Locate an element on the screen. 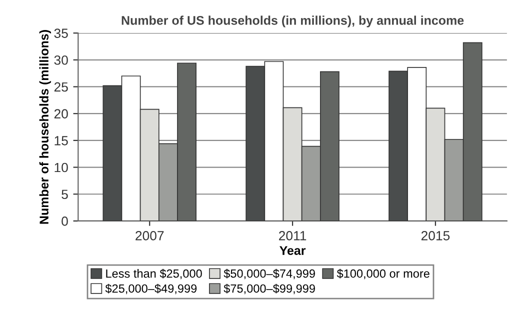  legend-label: $100,000 or more is located at coordinates (383, 274).